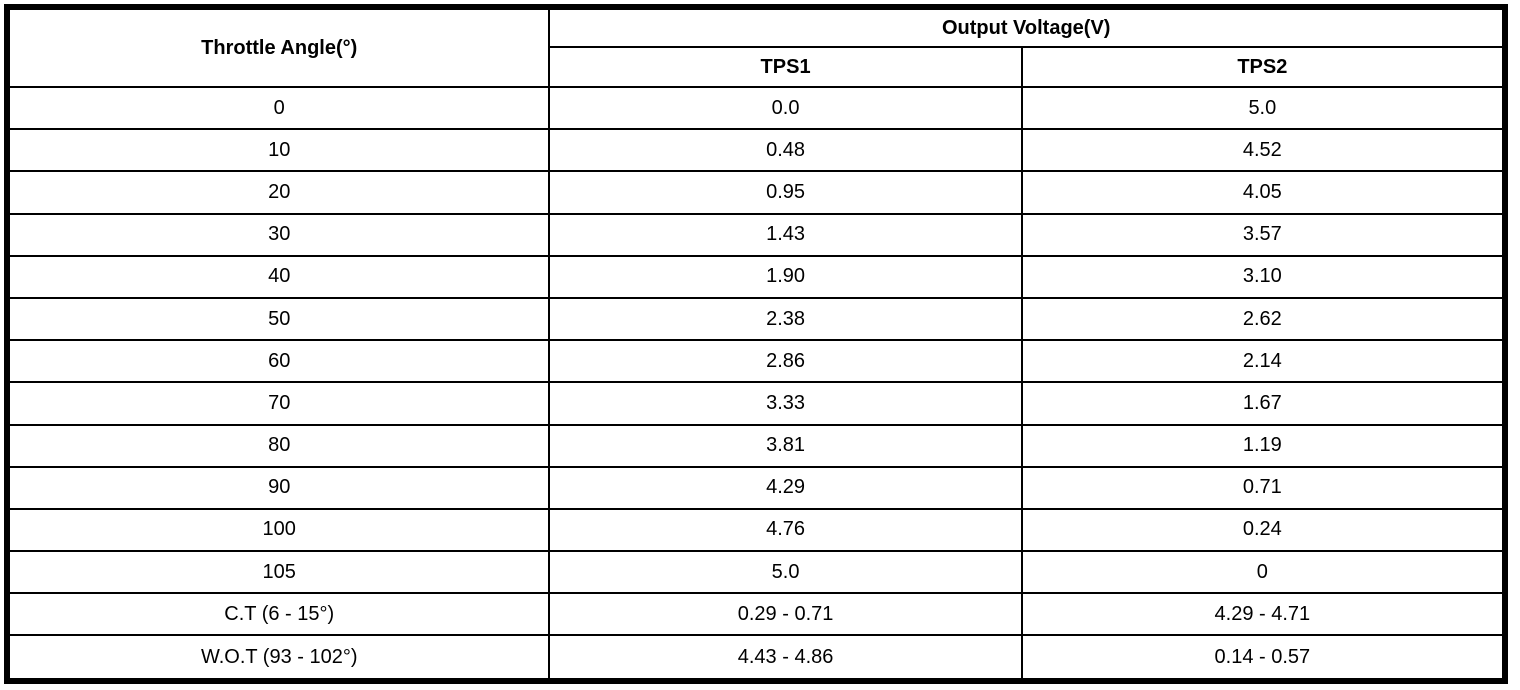  Describe the element at coordinates (785, 150) in the screenshot. I see `tps1-value-cell: 0.48` at that location.